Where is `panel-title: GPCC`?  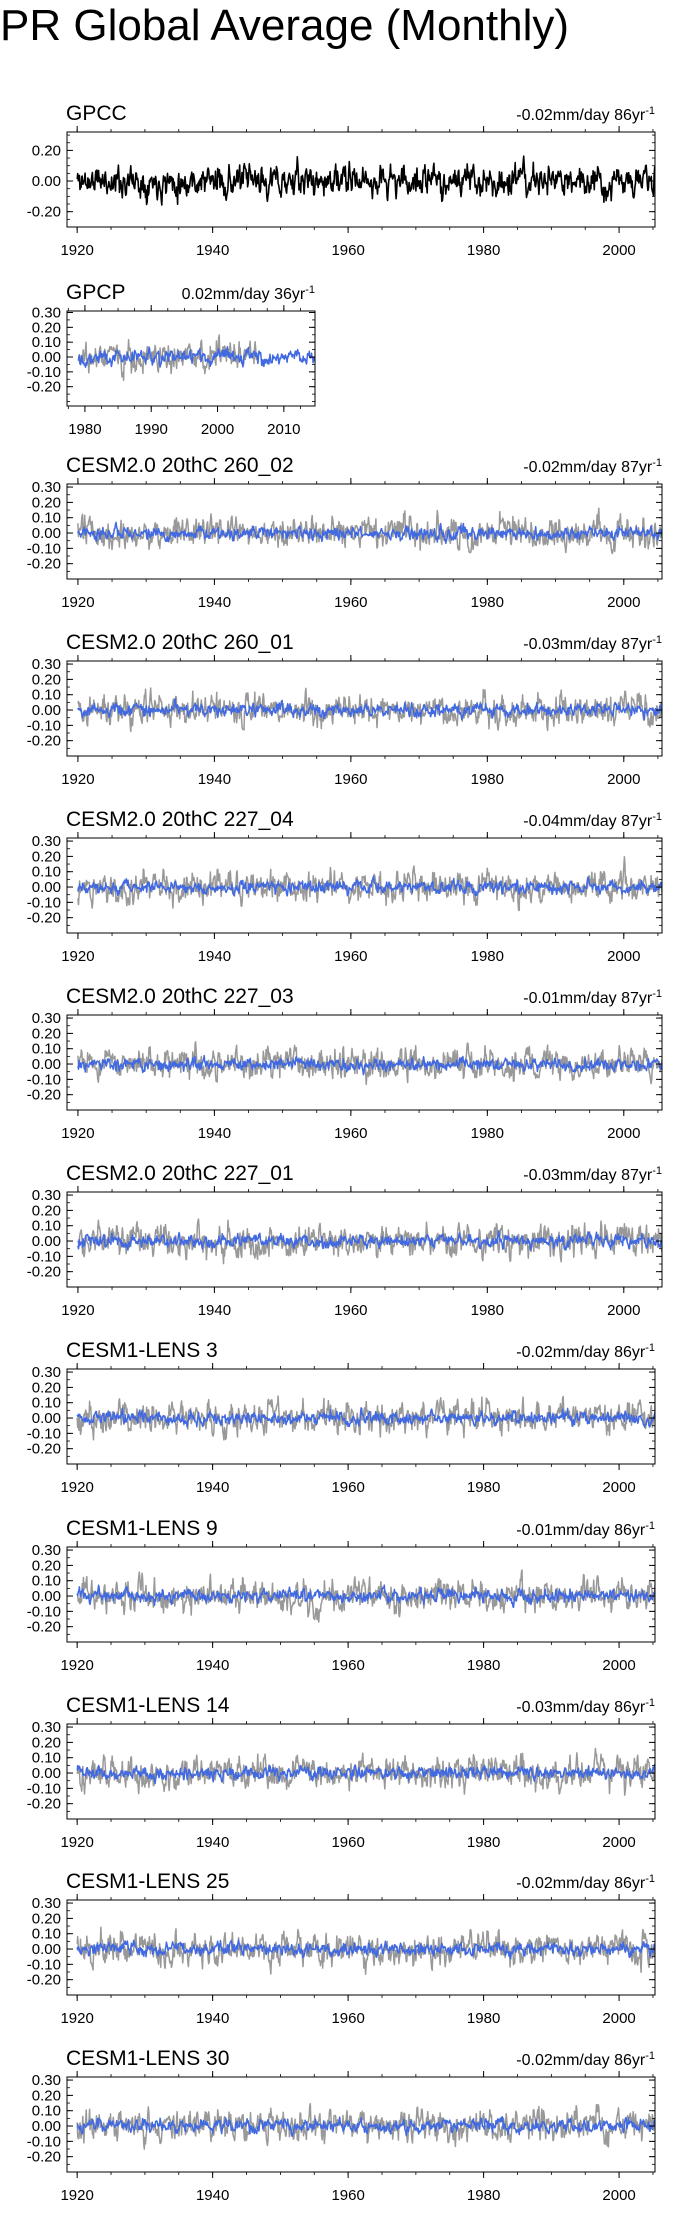 panel-title: GPCC is located at coordinates (96, 113).